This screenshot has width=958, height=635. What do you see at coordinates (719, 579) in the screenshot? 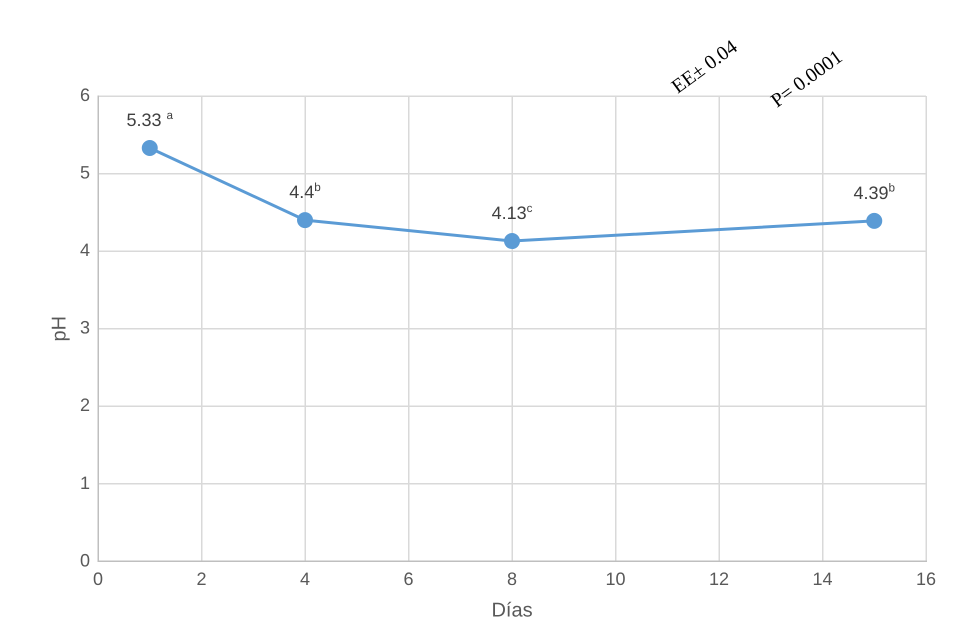
I see `x-tick-label: 12` at bounding box center [719, 579].